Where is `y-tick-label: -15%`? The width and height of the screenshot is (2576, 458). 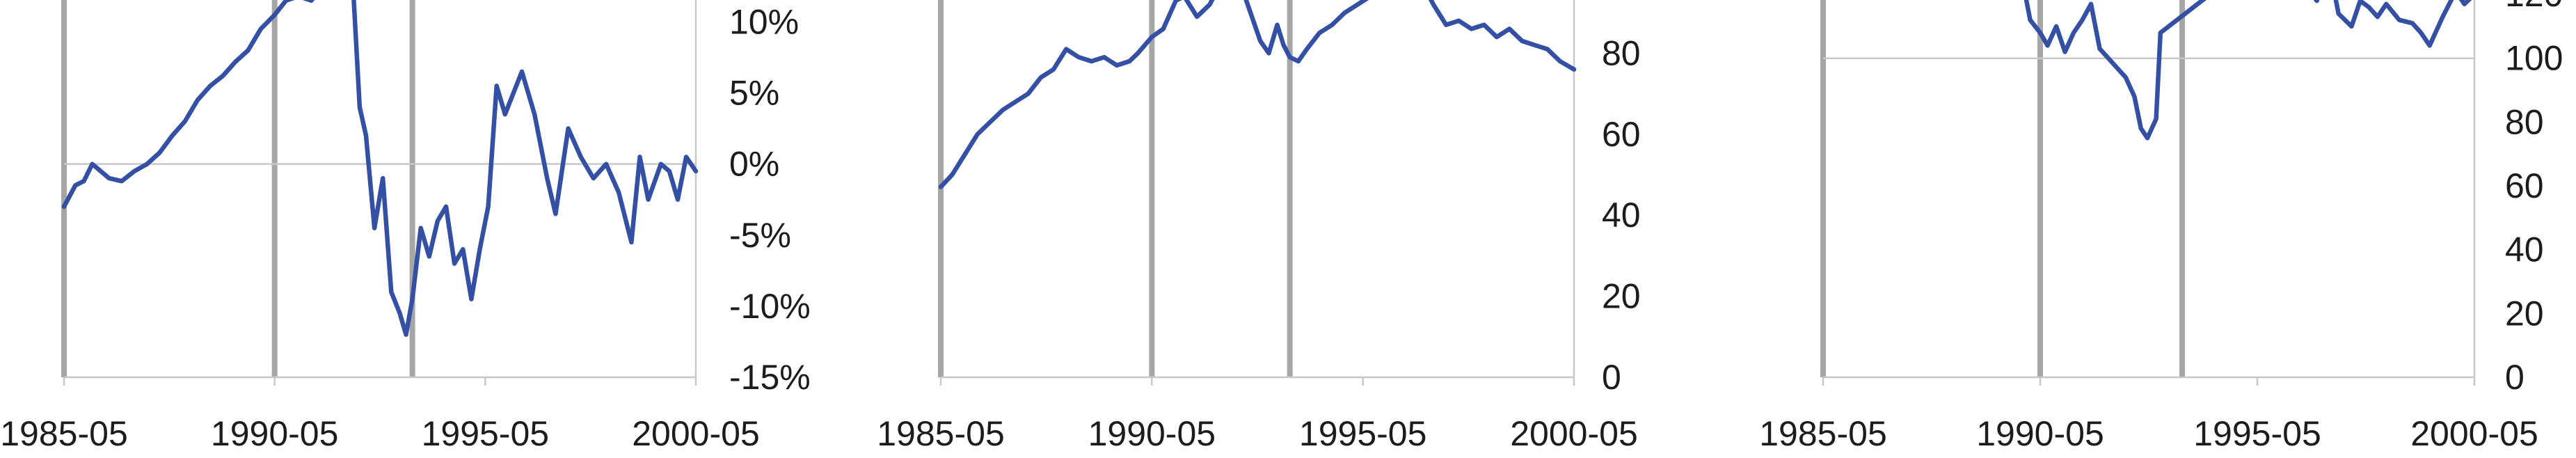
y-tick-label: -15% is located at coordinates (770, 377).